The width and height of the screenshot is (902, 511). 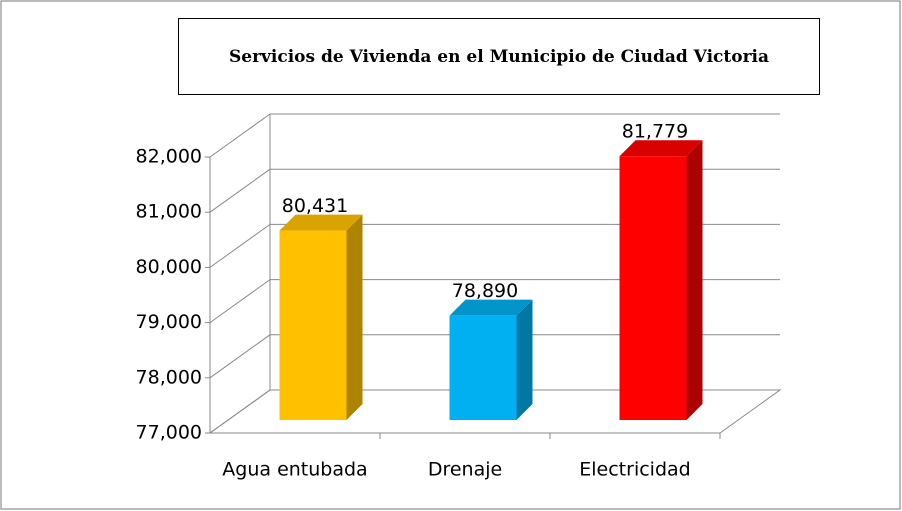 What do you see at coordinates (485, 291) in the screenshot?
I see `value-label: 78,890` at bounding box center [485, 291].